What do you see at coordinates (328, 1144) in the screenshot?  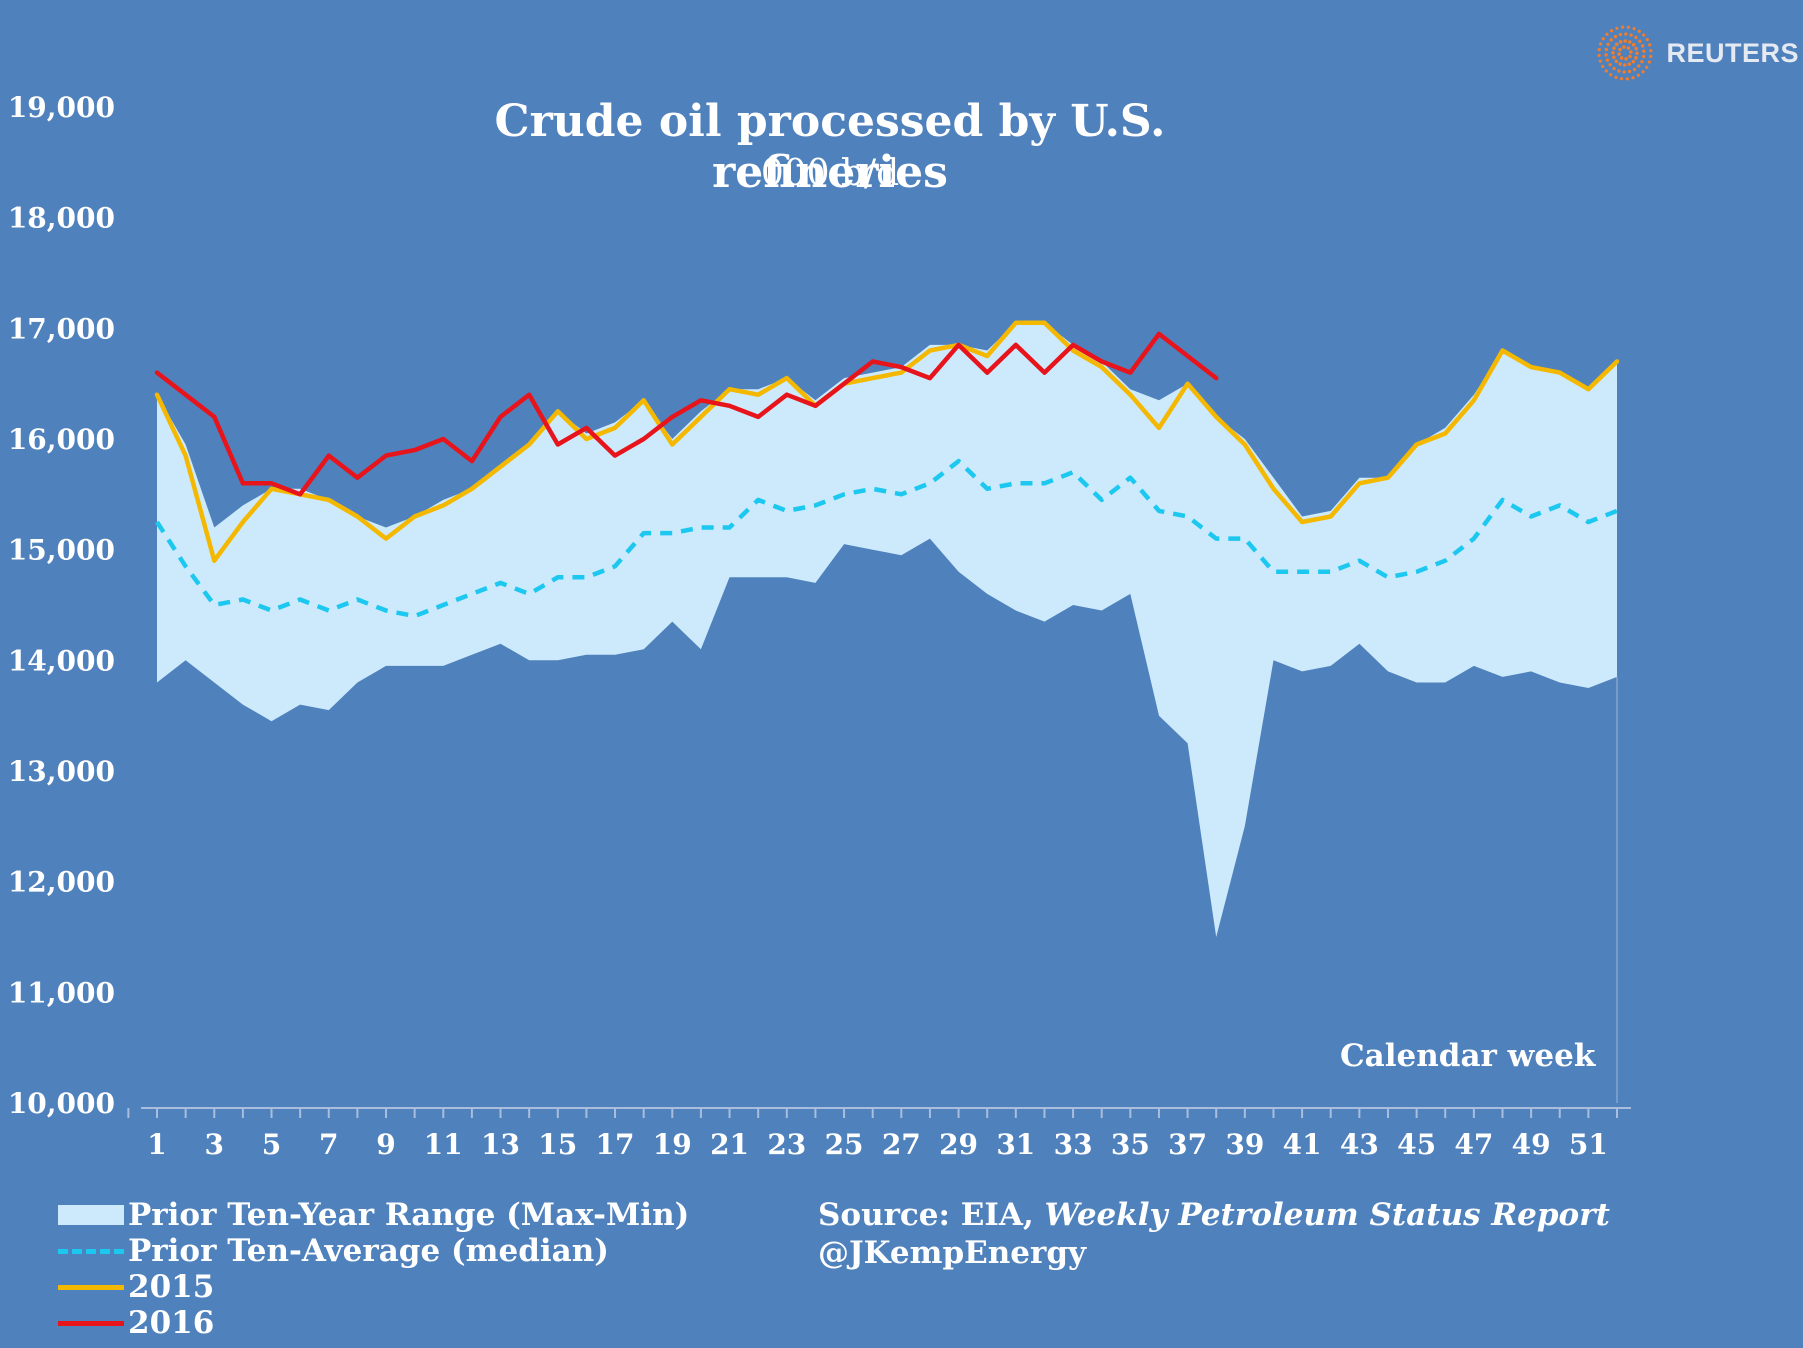 I see `x-tick-label: 7` at bounding box center [328, 1144].